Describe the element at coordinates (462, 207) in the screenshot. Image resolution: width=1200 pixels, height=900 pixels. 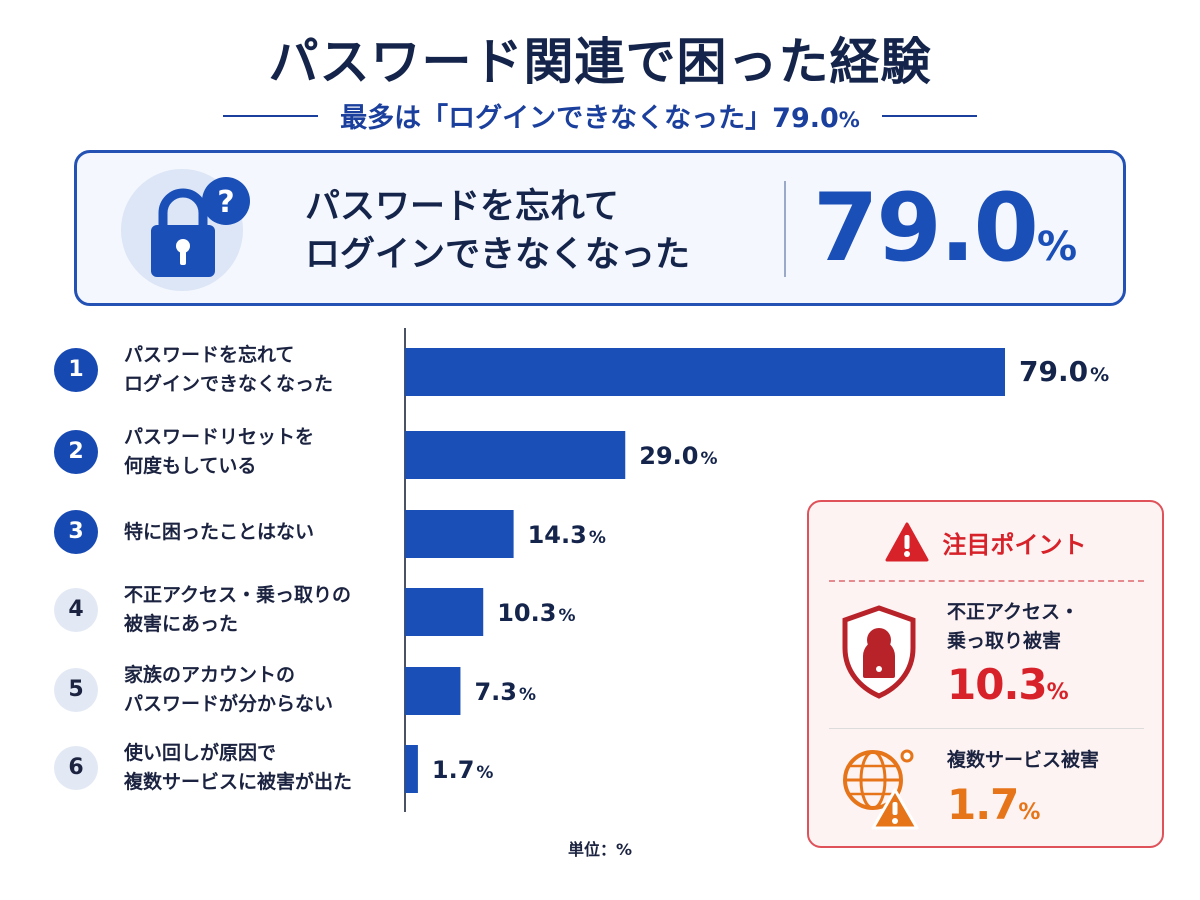
I see `hero-label-line1: パスワードを忘れて` at that location.